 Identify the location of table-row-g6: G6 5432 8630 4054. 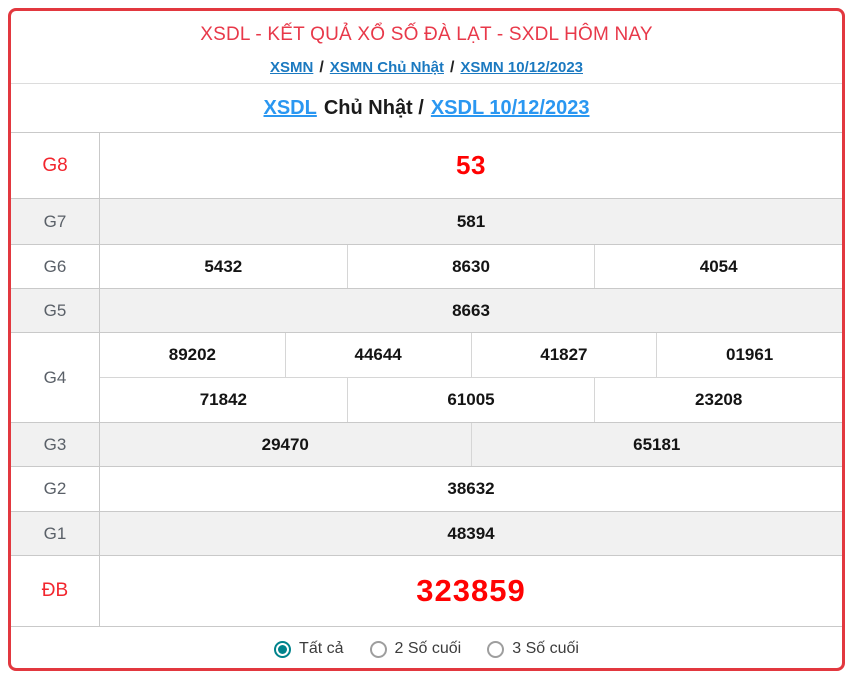
(426, 267).